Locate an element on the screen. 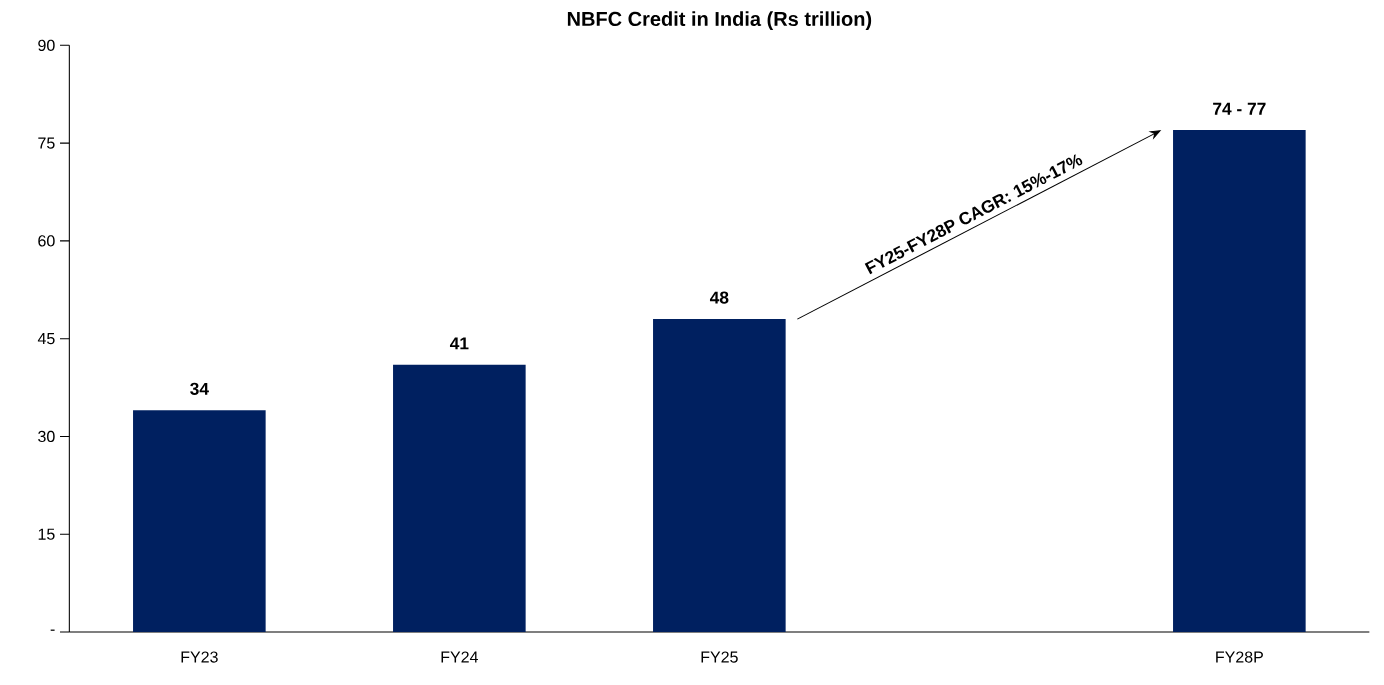 This screenshot has width=1384, height=685. chart-title: NBFC Credit in India (Rs trillion) is located at coordinates (719, 20).